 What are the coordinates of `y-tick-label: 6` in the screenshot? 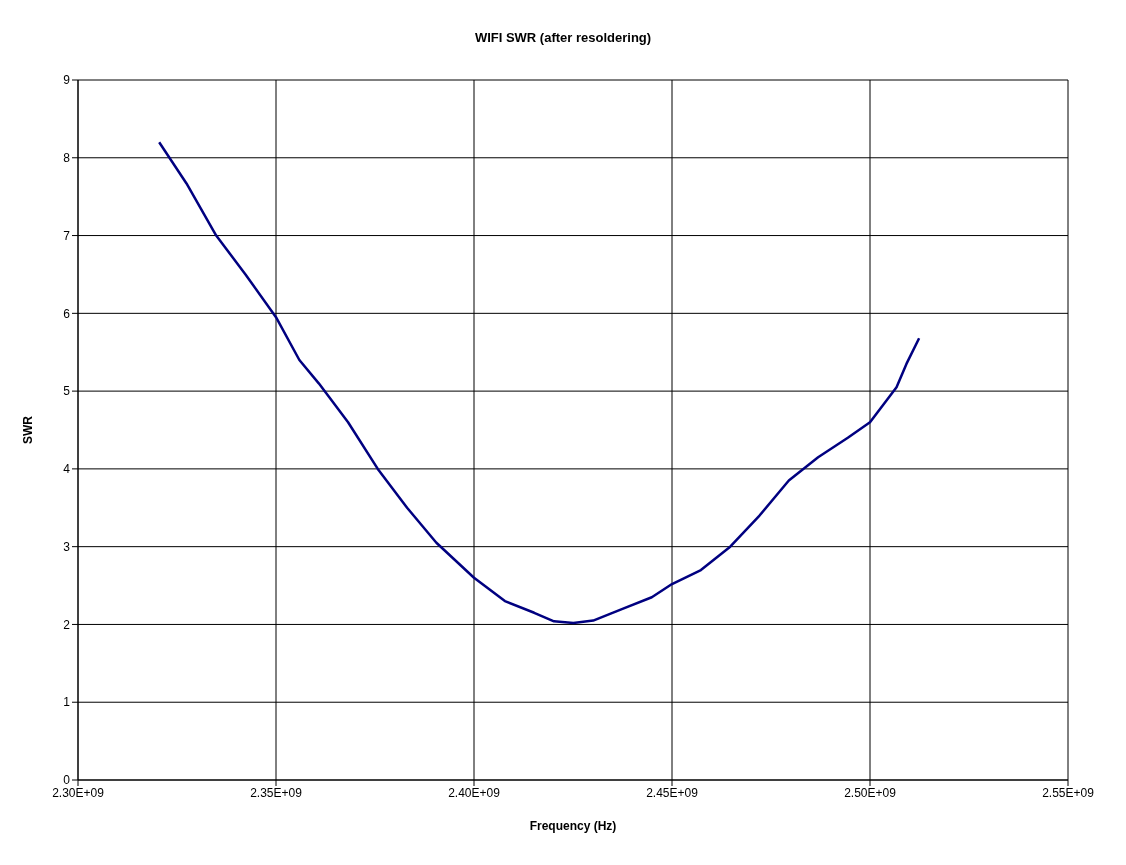 It's located at (67, 313).